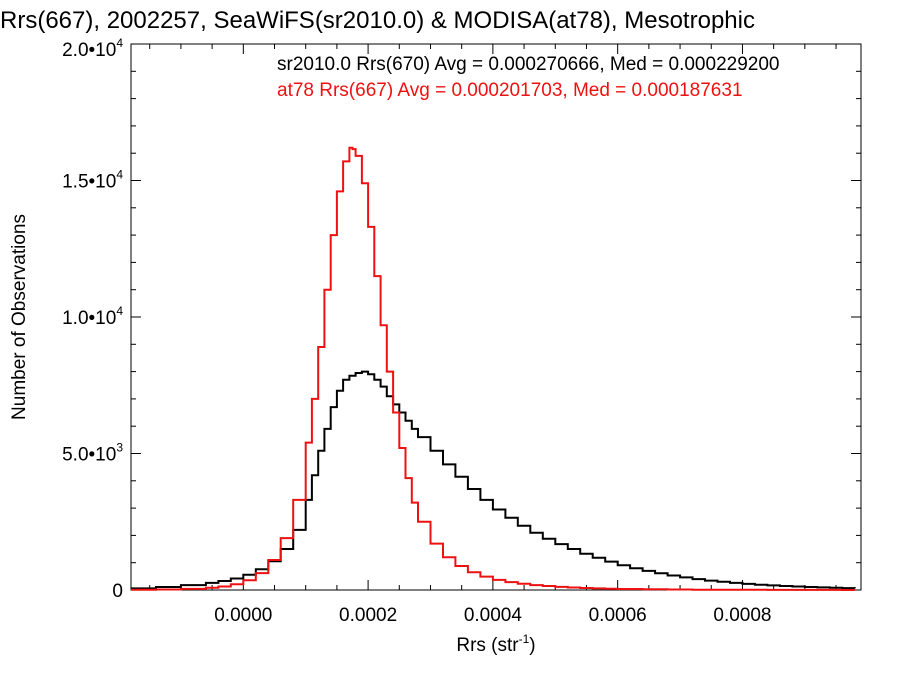  Describe the element at coordinates (89, 455) in the screenshot. I see `y-tick-label-base: 5.0•10` at that location.